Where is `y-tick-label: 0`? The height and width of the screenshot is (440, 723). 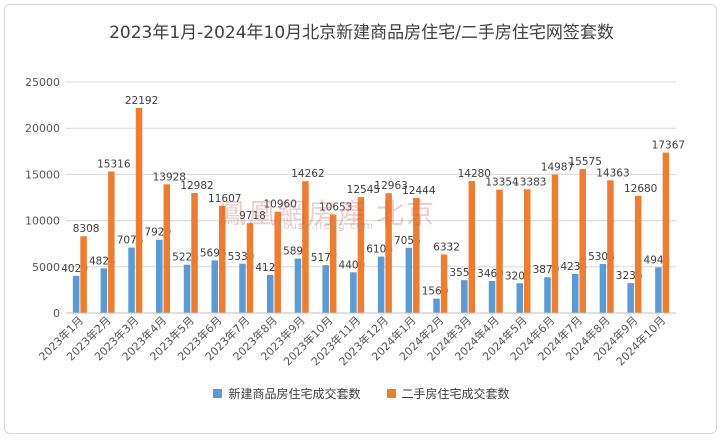
y-tick-label: 0 is located at coordinates (56, 313).